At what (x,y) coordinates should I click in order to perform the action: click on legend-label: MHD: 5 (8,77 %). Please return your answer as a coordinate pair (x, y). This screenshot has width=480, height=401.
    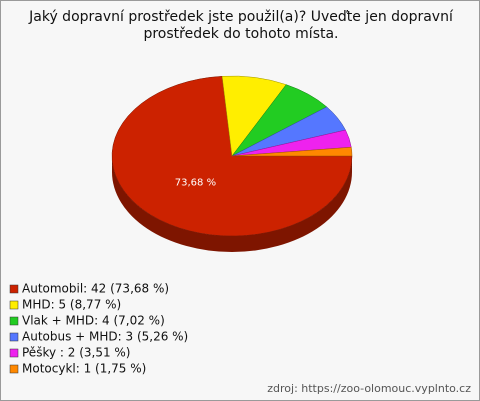
    Looking at the image, I should click on (71, 305).